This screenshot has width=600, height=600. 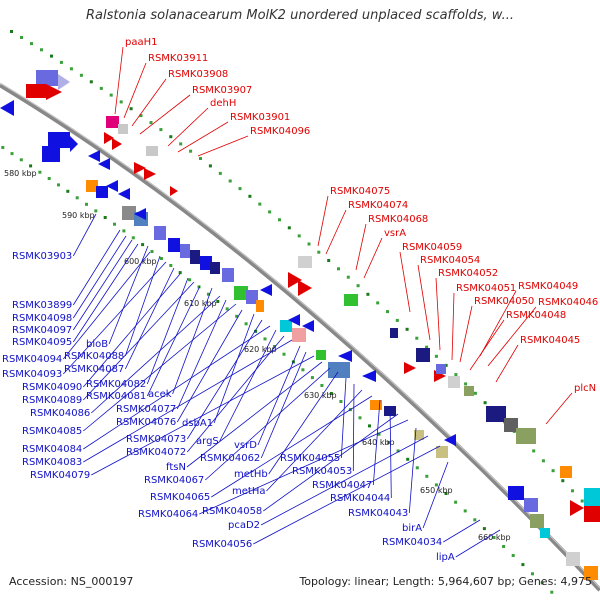 What do you see at coordinates (360, 498) in the screenshot?
I see `gene-label: RSMK04044` at bounding box center [360, 498].